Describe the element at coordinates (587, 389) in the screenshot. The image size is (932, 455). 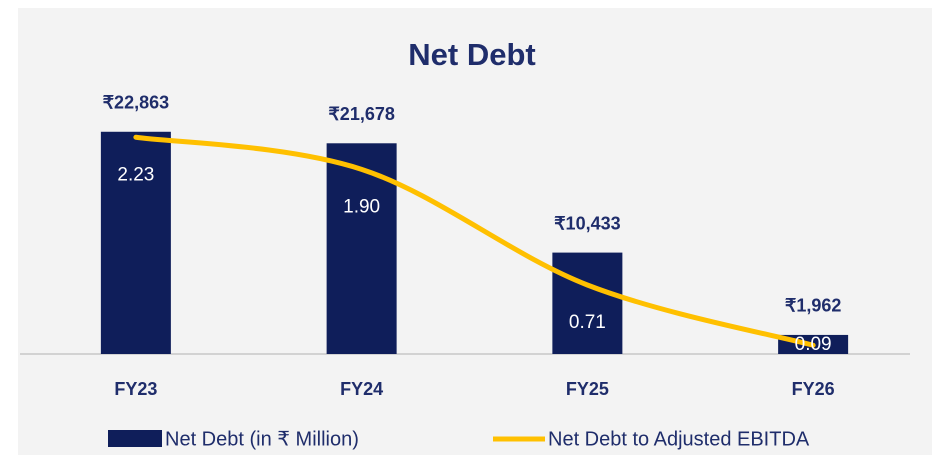
I see `x-tick-label: FY25` at that location.